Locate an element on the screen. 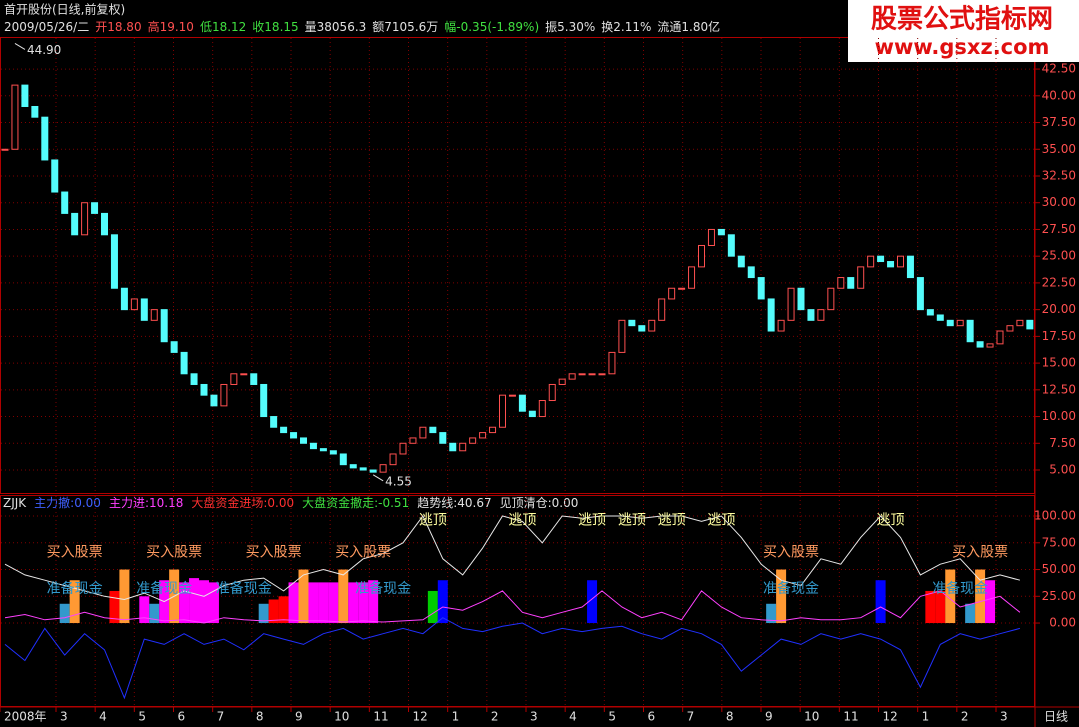 The width and height of the screenshot is (1079, 727). y-tick-label: 30.00 is located at coordinates (1059, 202).